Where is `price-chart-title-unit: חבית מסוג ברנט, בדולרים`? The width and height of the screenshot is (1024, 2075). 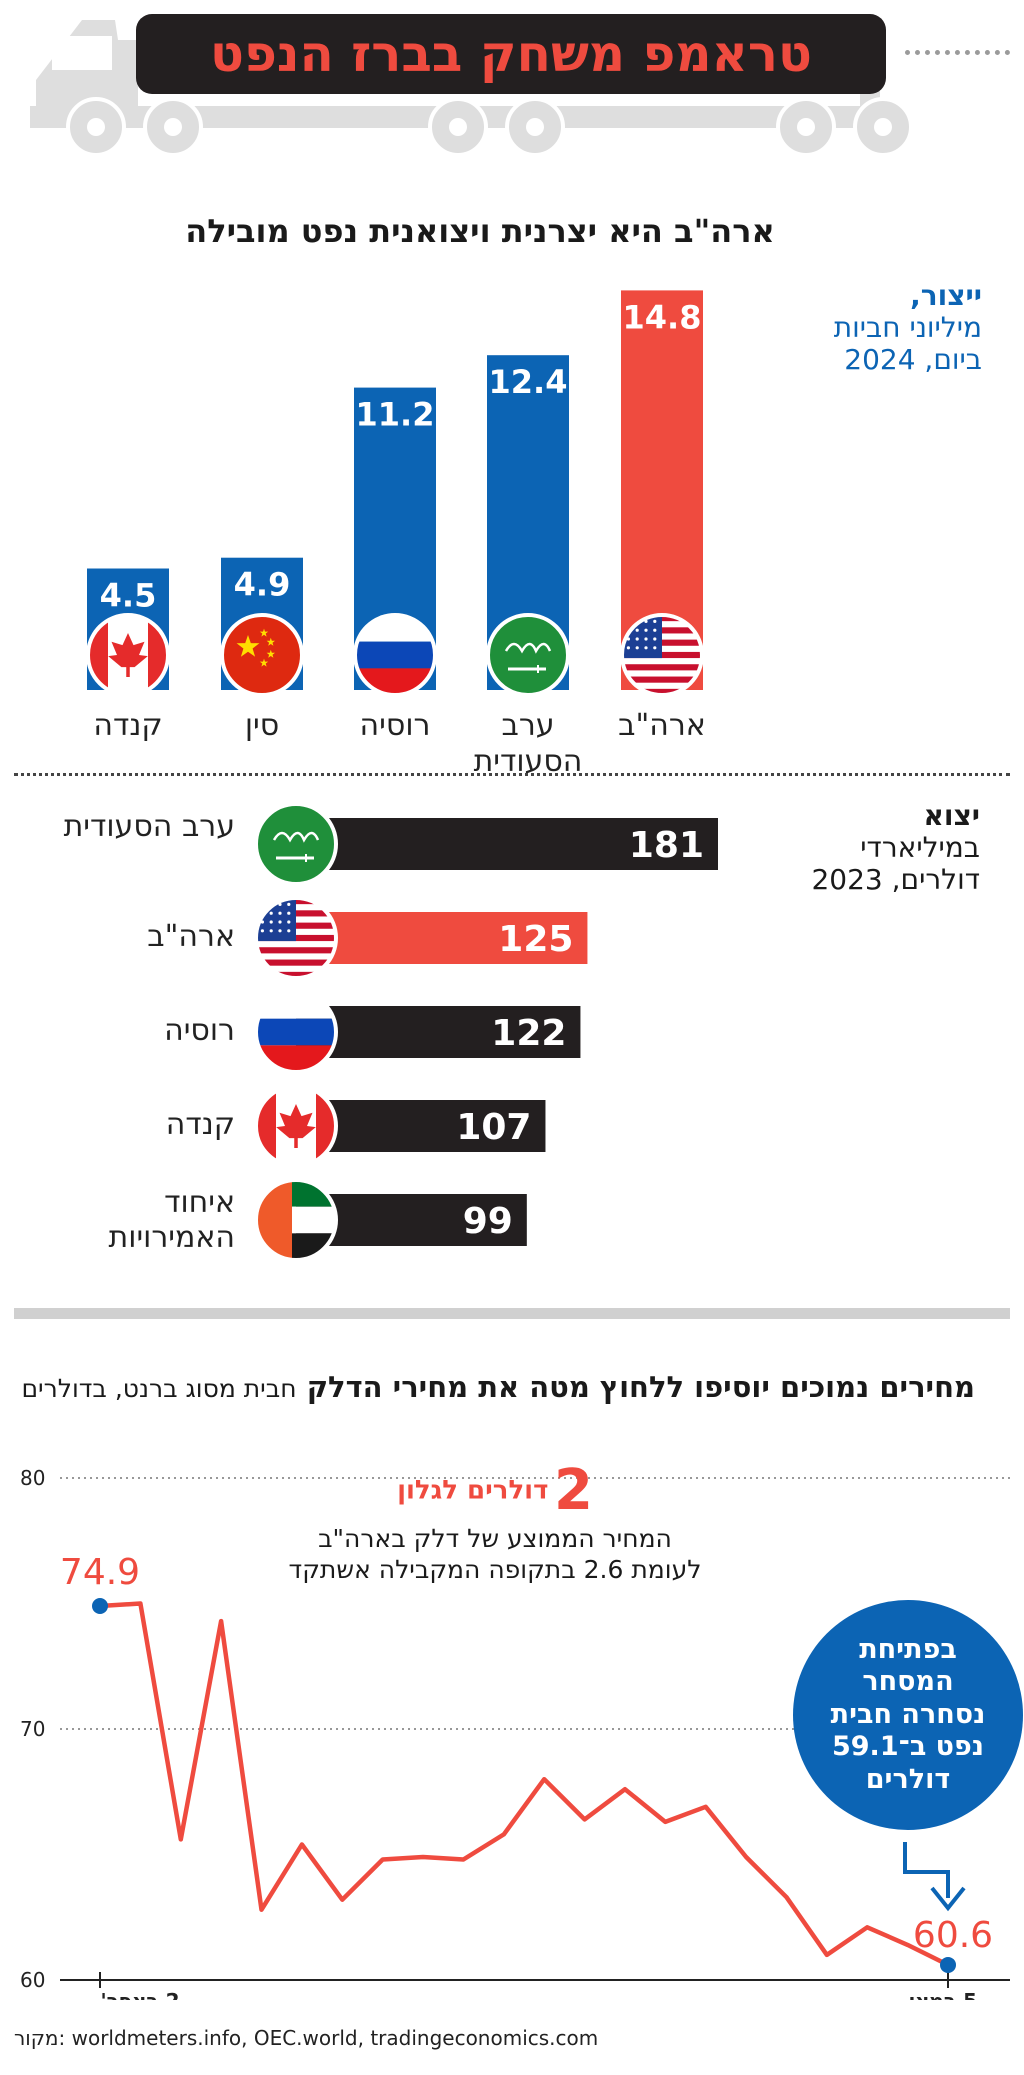
price-chart-title-unit: חבית מסוג ברנט, בדולרים is located at coordinates (158, 1388).